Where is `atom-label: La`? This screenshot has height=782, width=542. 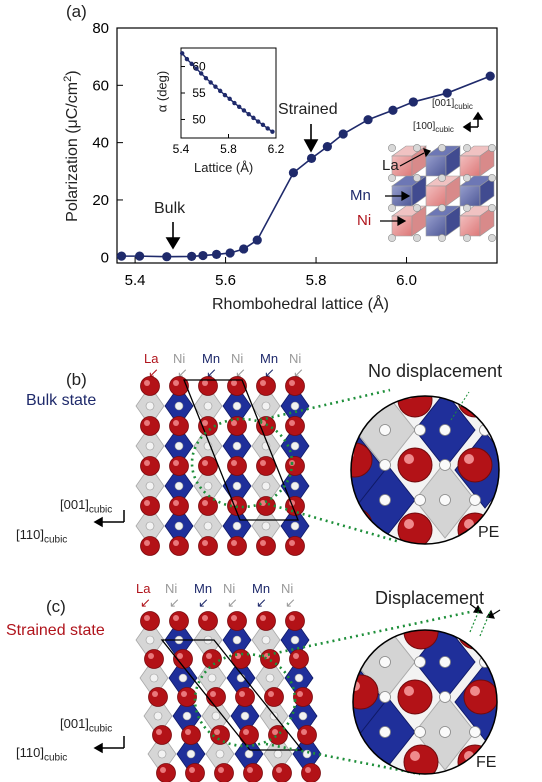
atom-label: La is located at coordinates (151, 358).